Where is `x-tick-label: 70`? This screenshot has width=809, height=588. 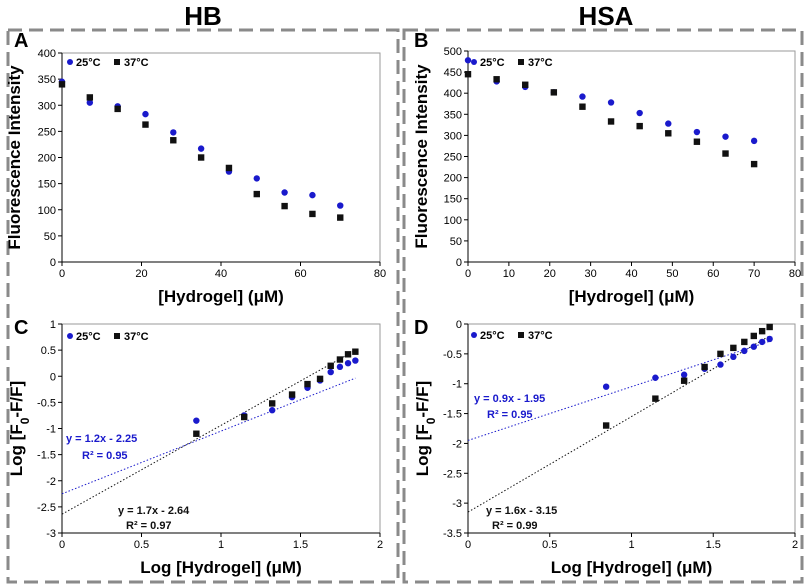
x-tick-label: 70 is located at coordinates (754, 274).